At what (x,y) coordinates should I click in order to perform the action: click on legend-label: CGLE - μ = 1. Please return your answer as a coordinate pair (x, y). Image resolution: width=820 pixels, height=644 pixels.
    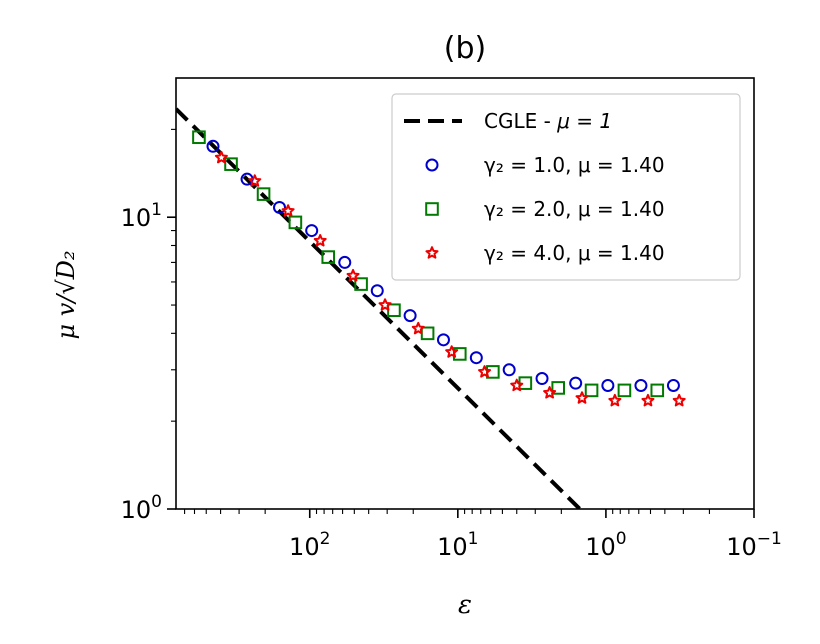
    Looking at the image, I should click on (548, 121).